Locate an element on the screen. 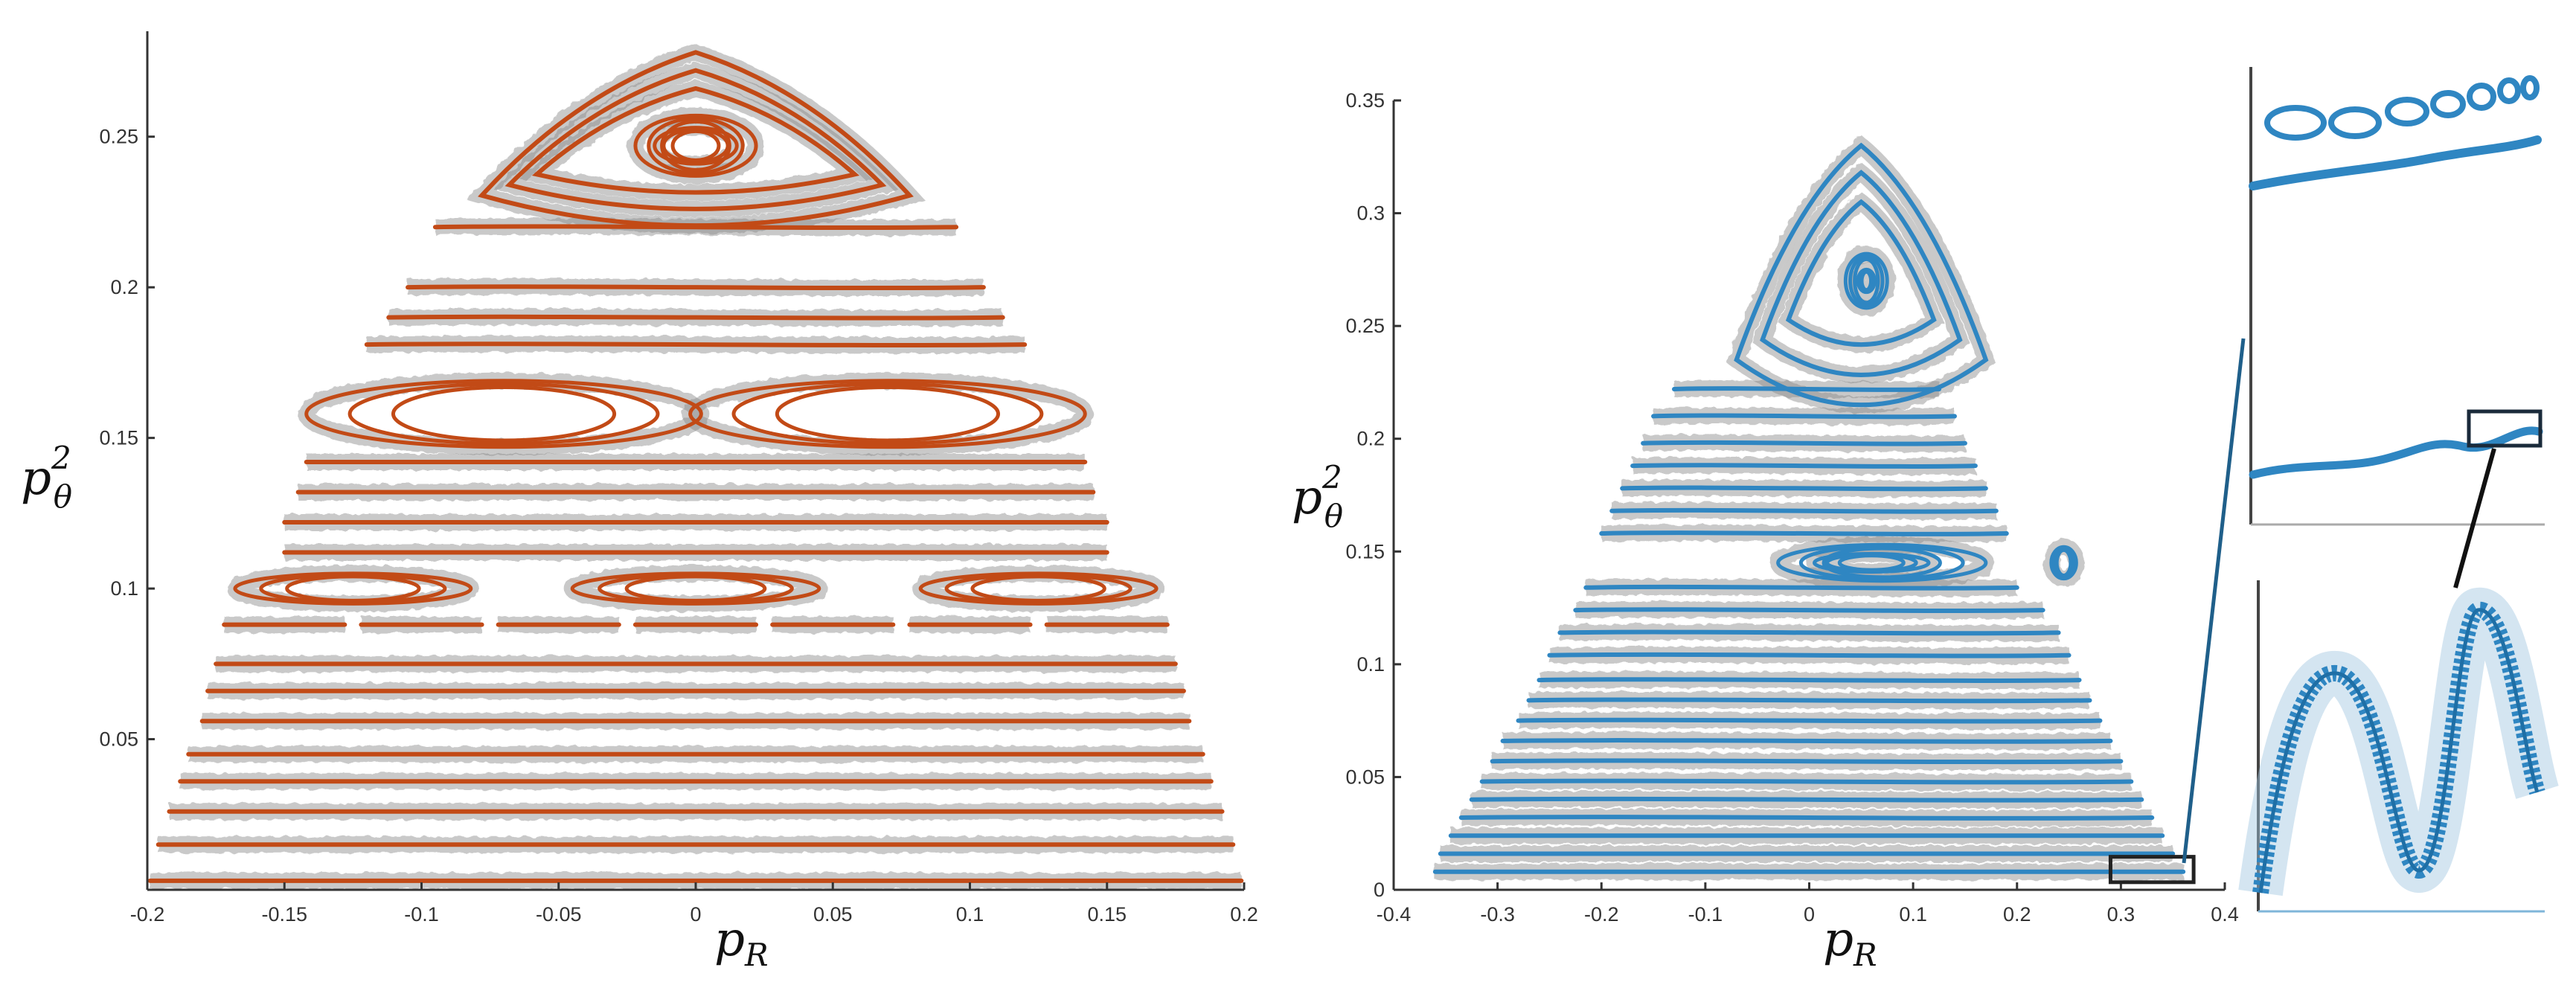  zoom-insets is located at coordinates (2370, 490).